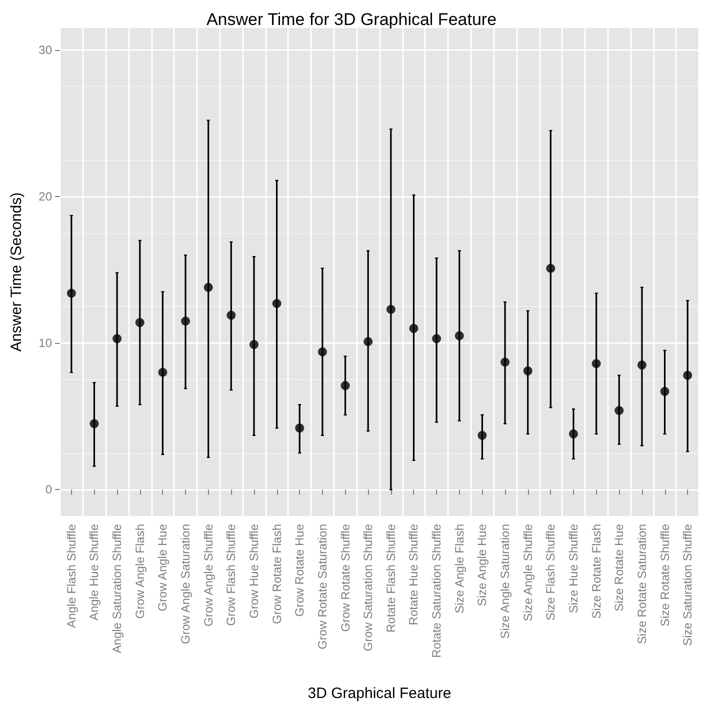 Image resolution: width=703 pixels, height=706 pixels. I want to click on x-tick-label: Size Rotate Saturation, so click(641, 584).